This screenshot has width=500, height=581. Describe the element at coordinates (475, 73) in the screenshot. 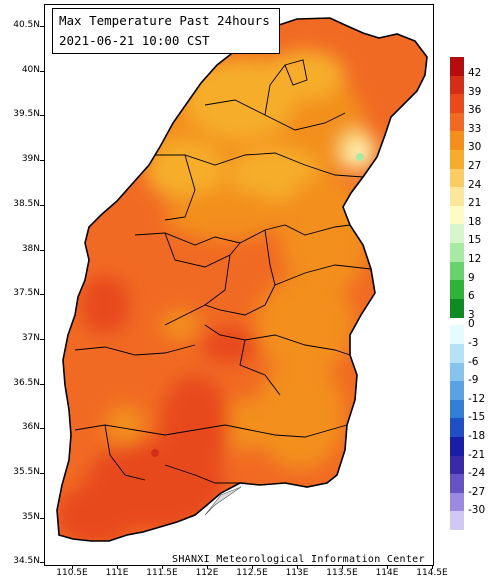

I see `legend-label: 42` at that location.